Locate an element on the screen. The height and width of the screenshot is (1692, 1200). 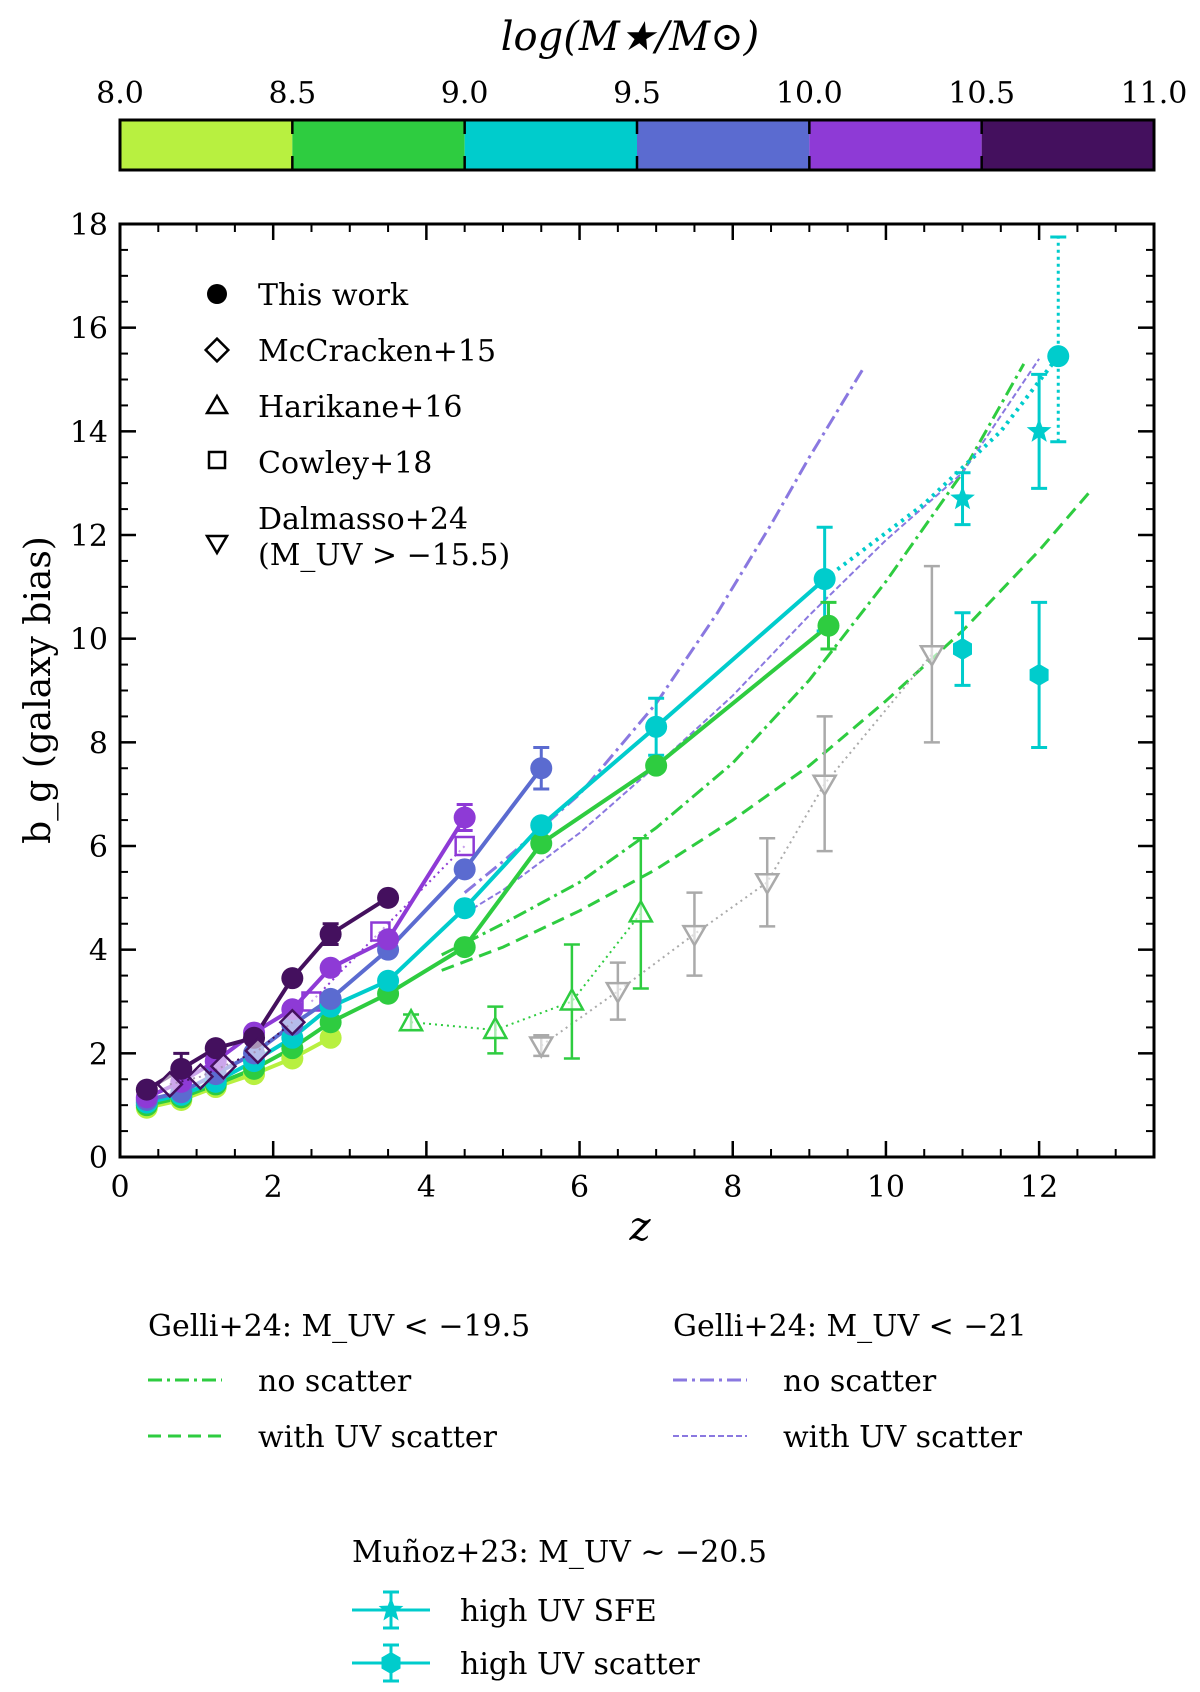
colorbar-tick-labels: 8.0 8.5 9.0 9.5 10.0 10.5 11.0 is located at coordinates (641, 93).